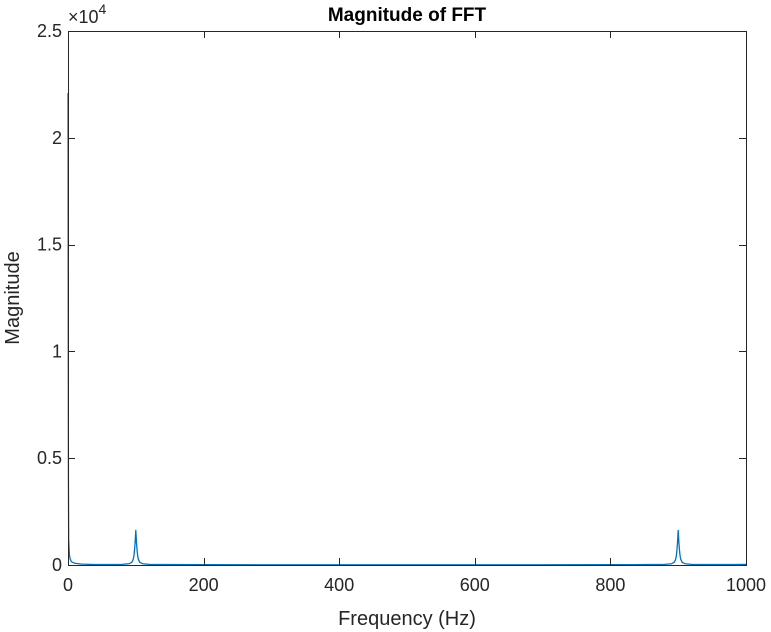 The width and height of the screenshot is (771, 632). What do you see at coordinates (407, 619) in the screenshot?
I see `x-axis-label: Frequency (Hz)` at bounding box center [407, 619].